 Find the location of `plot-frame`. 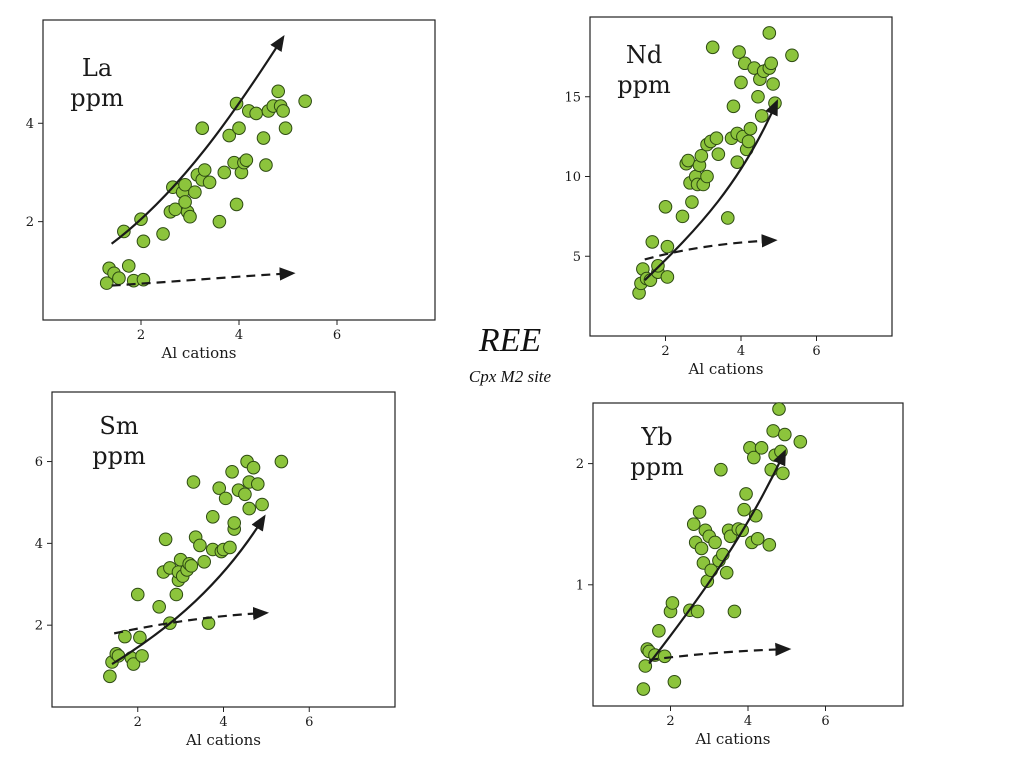

plot-frame is located at coordinates (223, 549).